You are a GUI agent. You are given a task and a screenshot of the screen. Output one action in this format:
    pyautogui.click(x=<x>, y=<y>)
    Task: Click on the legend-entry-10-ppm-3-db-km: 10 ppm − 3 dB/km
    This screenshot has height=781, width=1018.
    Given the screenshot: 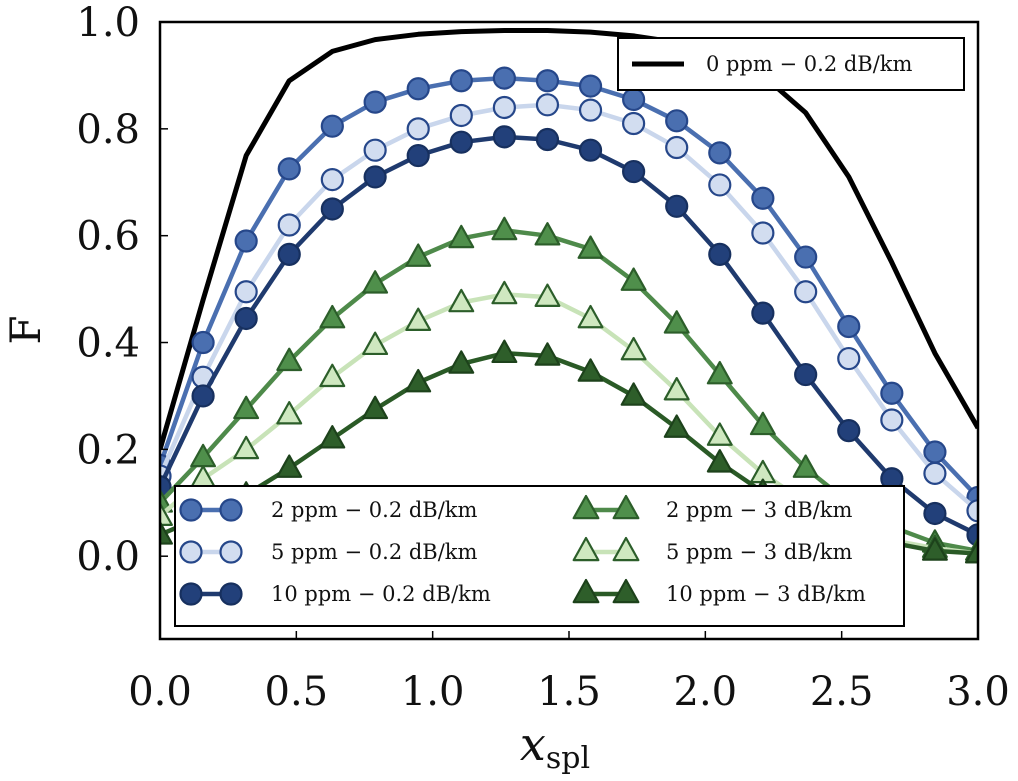 What is the action you would take?
    pyautogui.click(x=719, y=592)
    